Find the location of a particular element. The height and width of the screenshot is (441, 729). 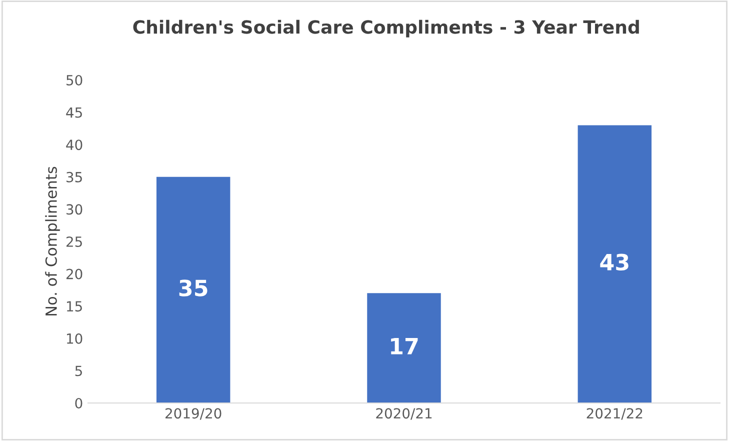

y-tick-label: 10 is located at coordinates (74, 338).